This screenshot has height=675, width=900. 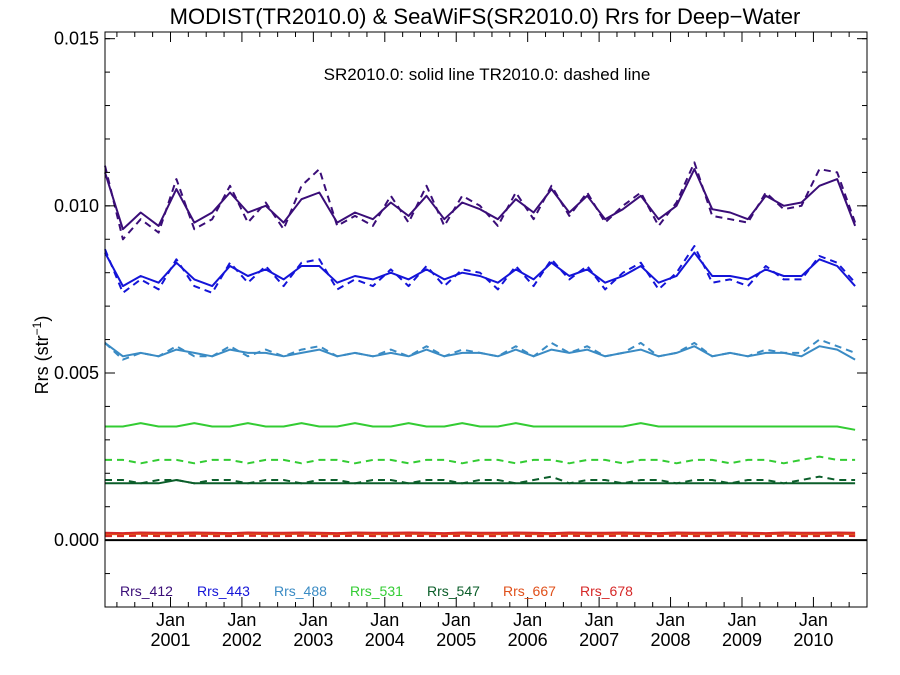 I want to click on series-rrs-547-dashed, so click(x=480, y=480).